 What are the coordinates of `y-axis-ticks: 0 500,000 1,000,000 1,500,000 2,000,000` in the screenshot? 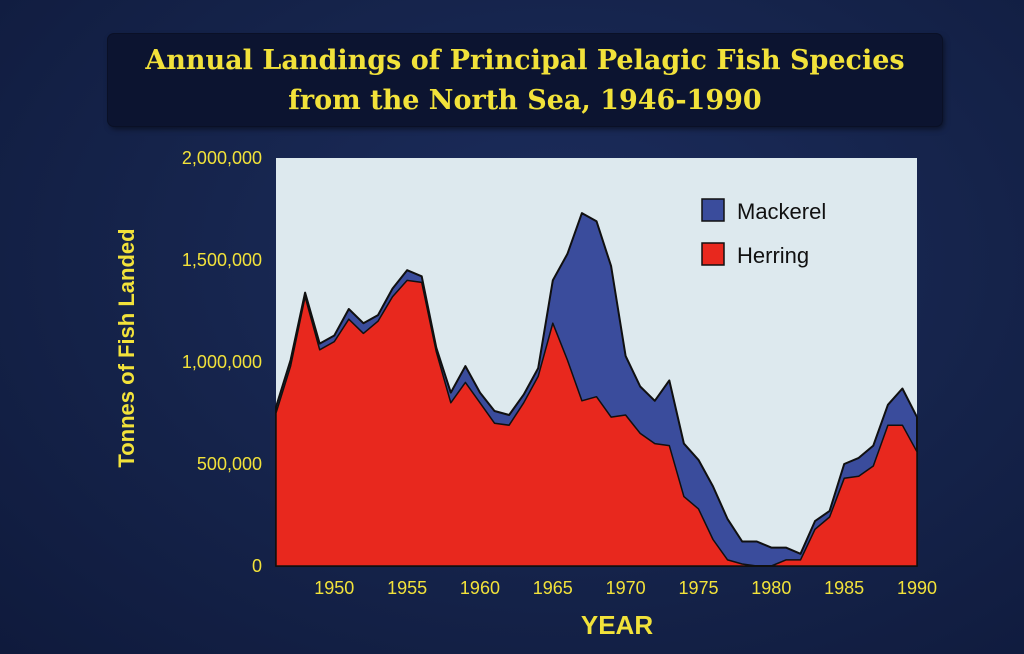 It's located at (222, 362).